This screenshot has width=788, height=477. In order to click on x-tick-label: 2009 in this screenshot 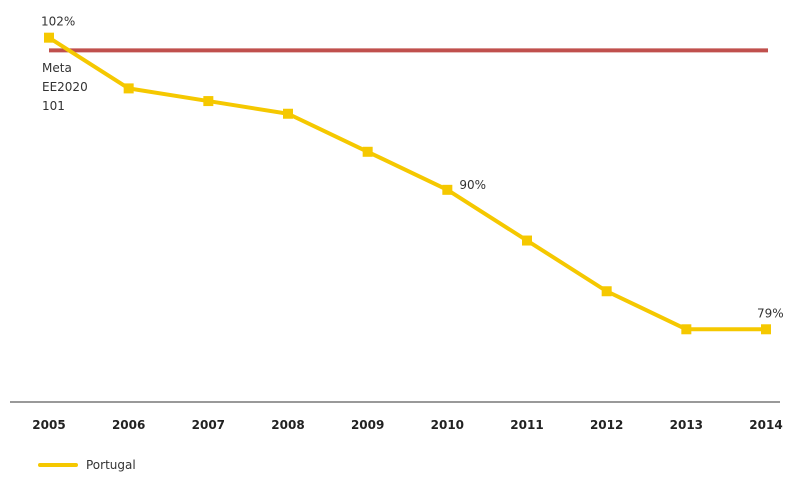, I will do `click(367, 425)`.